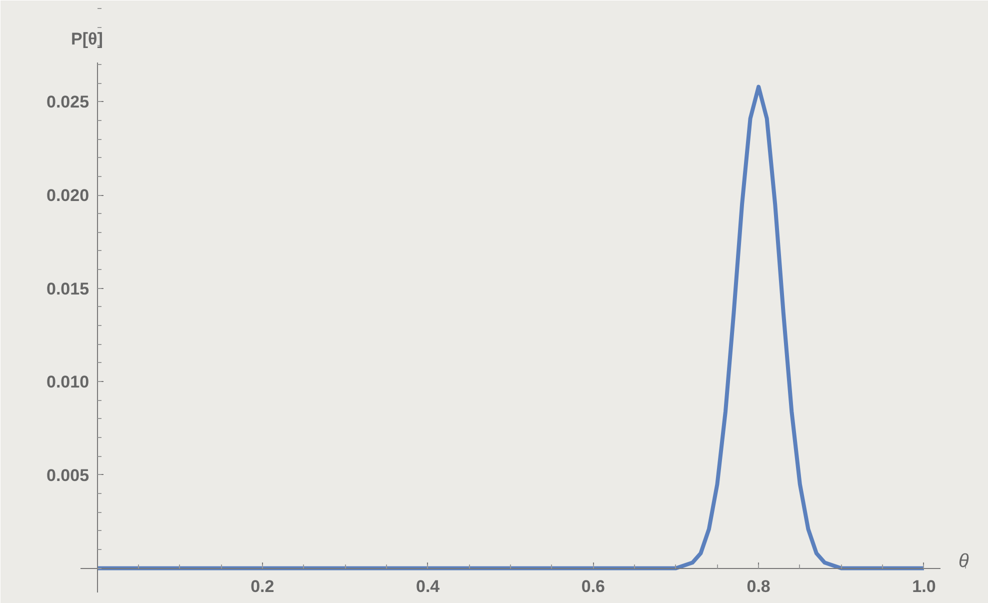 The width and height of the screenshot is (988, 603). I want to click on y-axis-title: P[θ], so click(87, 39).